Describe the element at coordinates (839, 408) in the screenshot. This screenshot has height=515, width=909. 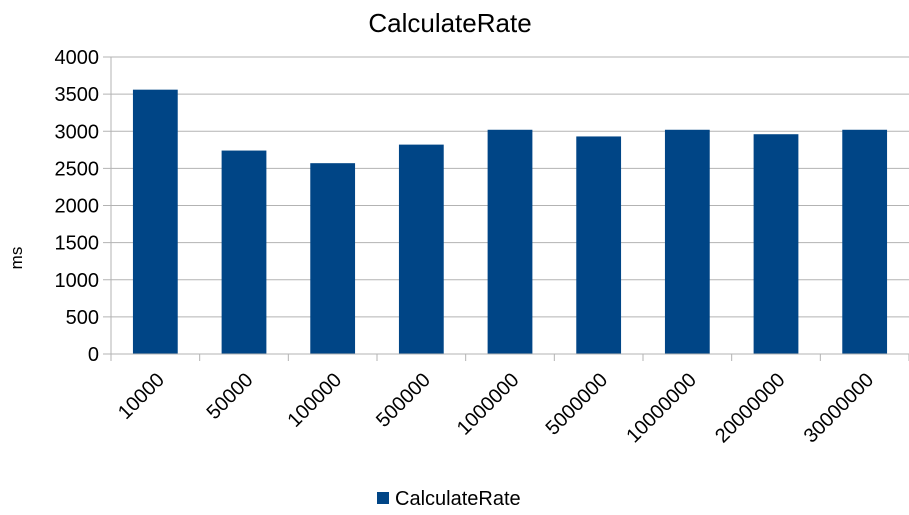
I see `x-tick-label: 30000000` at that location.